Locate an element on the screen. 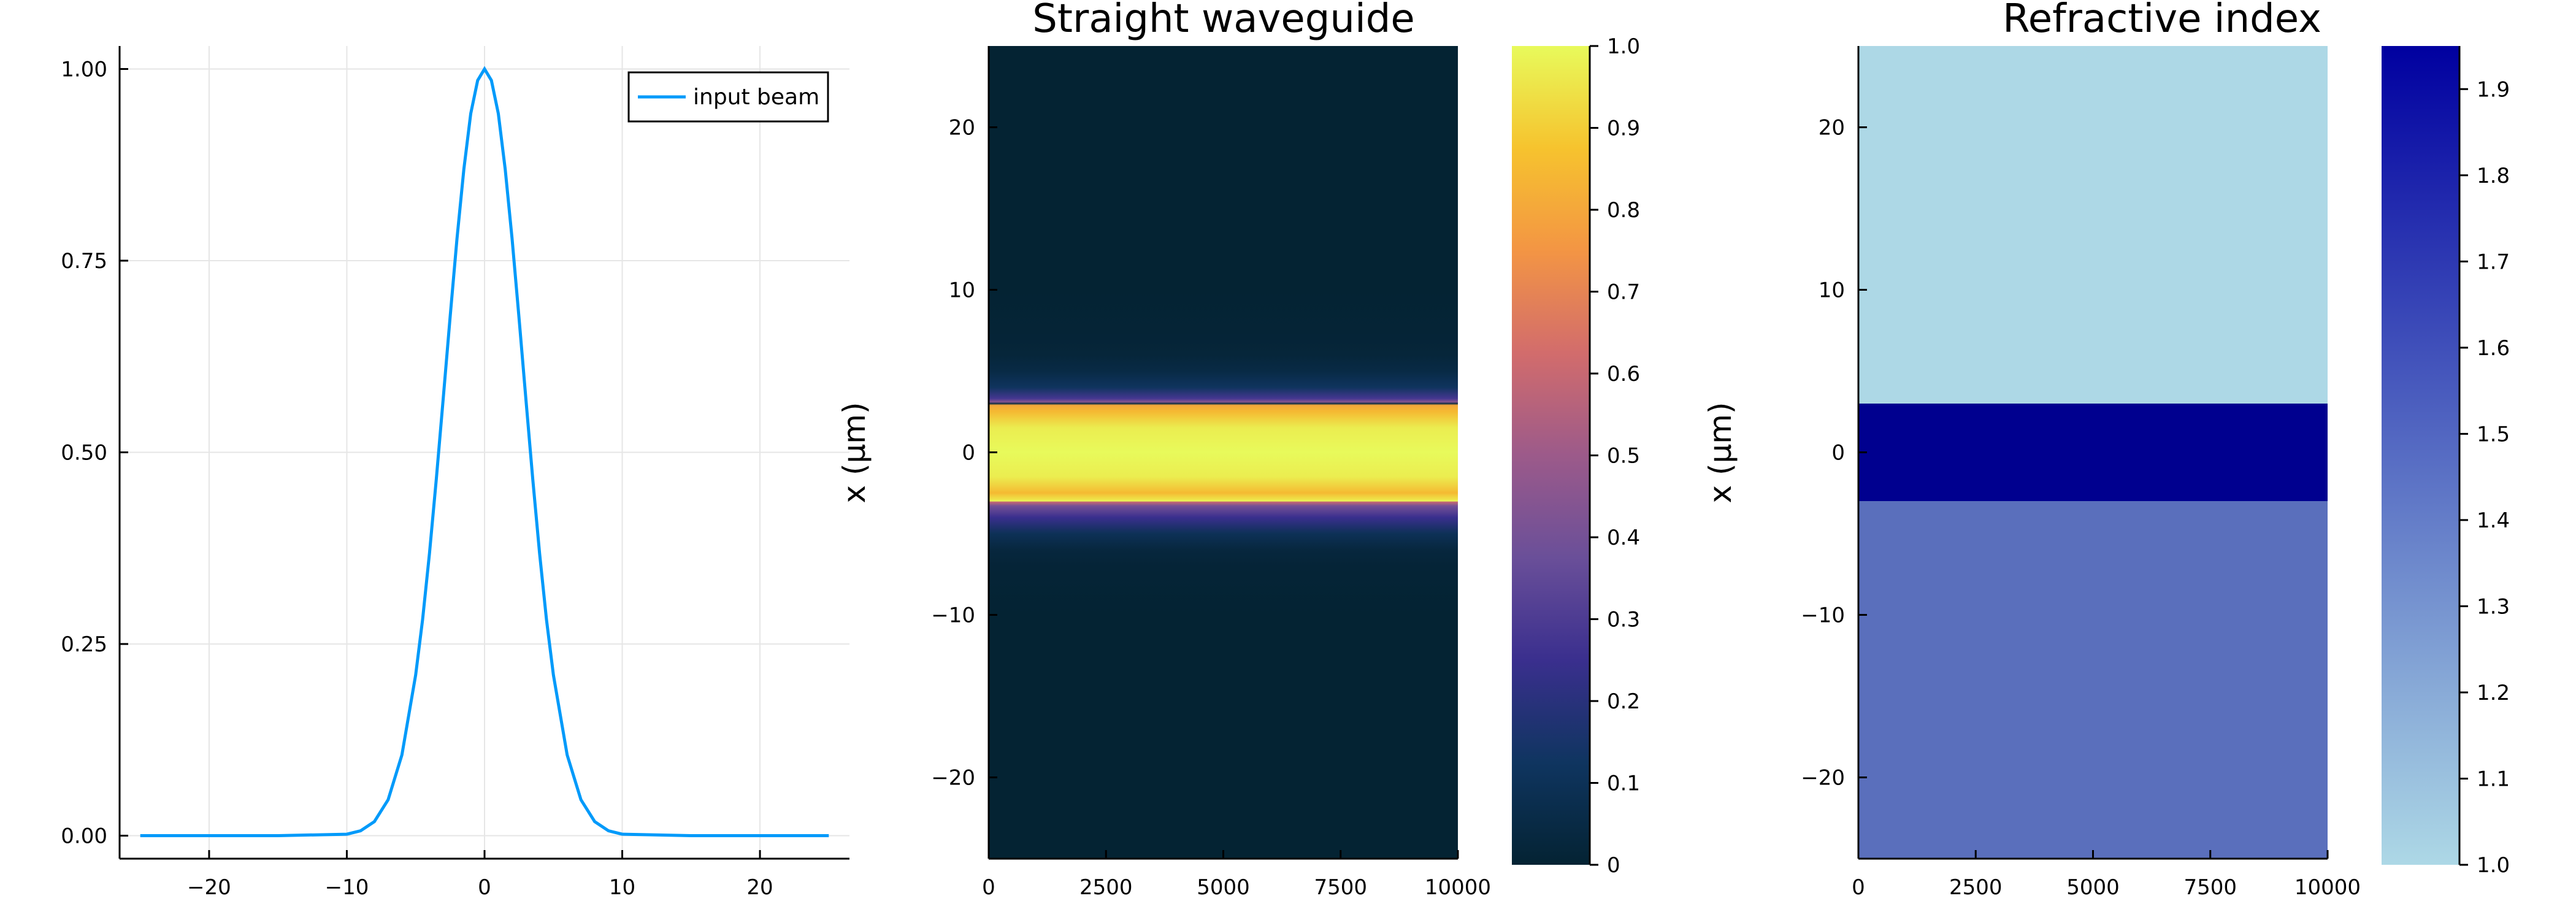  colorbar-tick-label: 0.7 is located at coordinates (1623, 292).